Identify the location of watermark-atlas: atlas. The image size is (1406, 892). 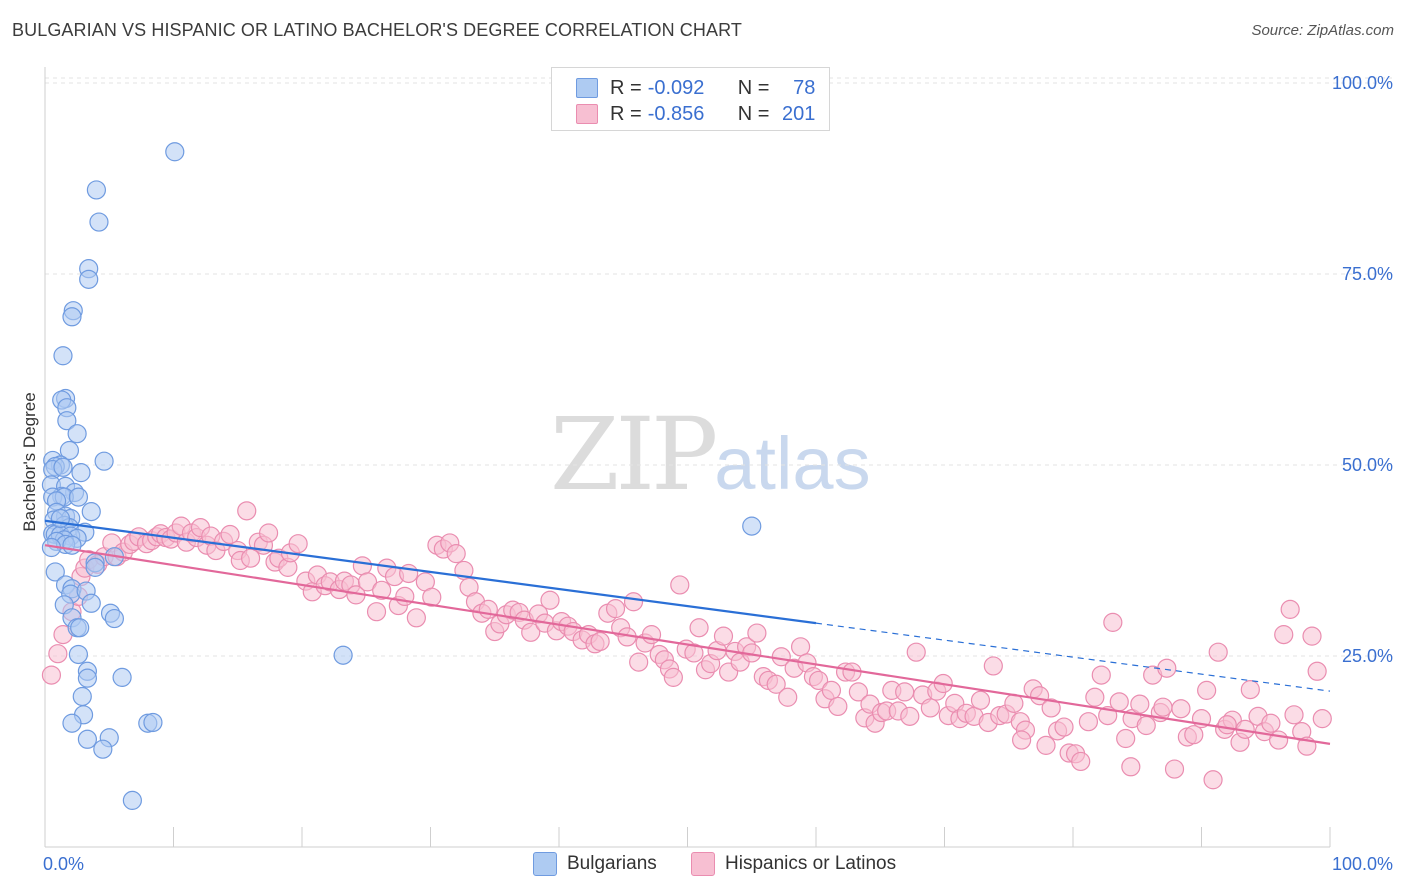
(792, 463).